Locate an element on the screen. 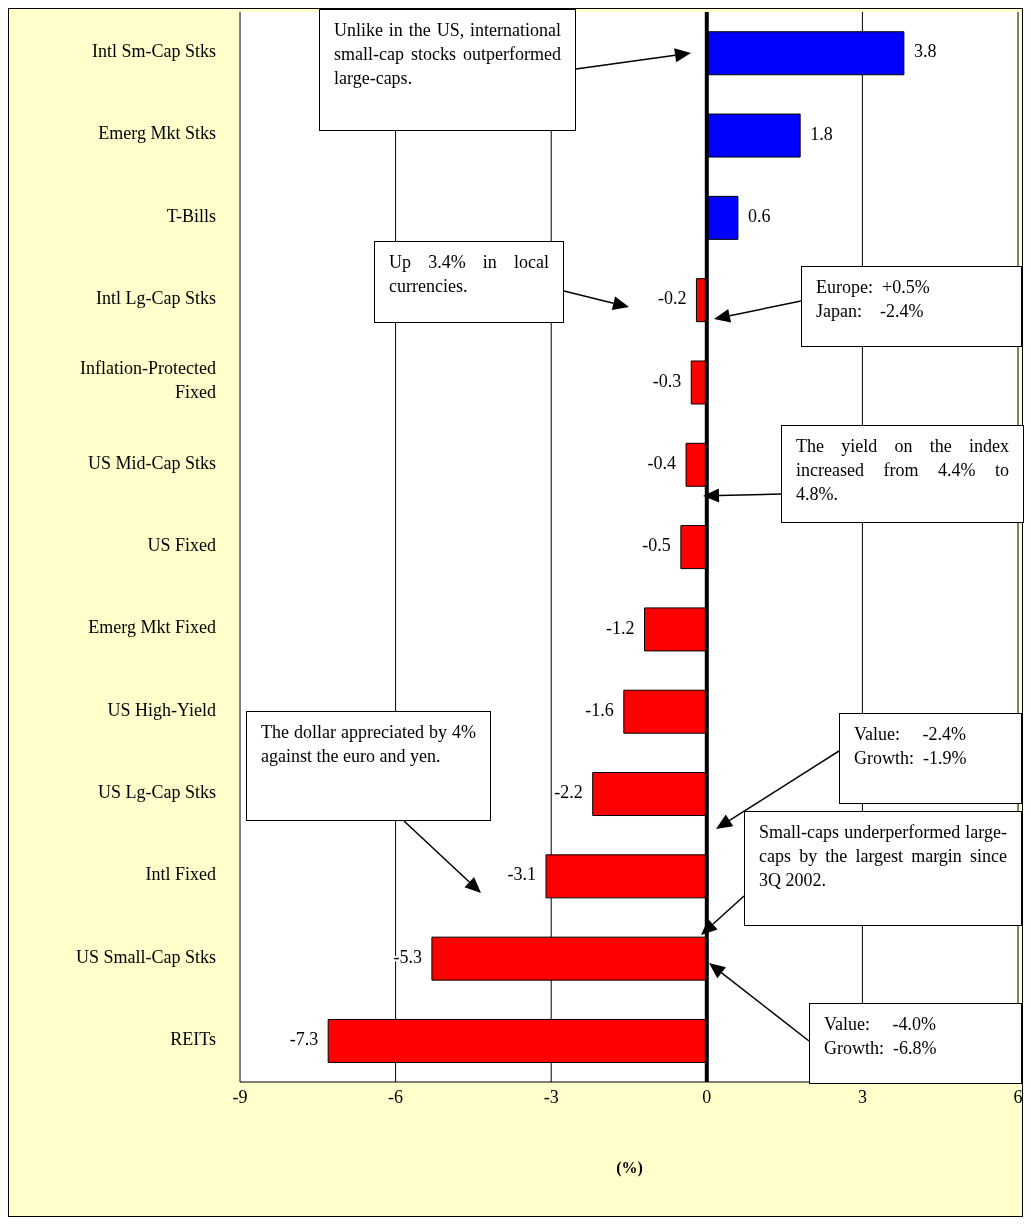  y-tick-label: Inflation-Protected Fixed is located at coordinates (148, 380).